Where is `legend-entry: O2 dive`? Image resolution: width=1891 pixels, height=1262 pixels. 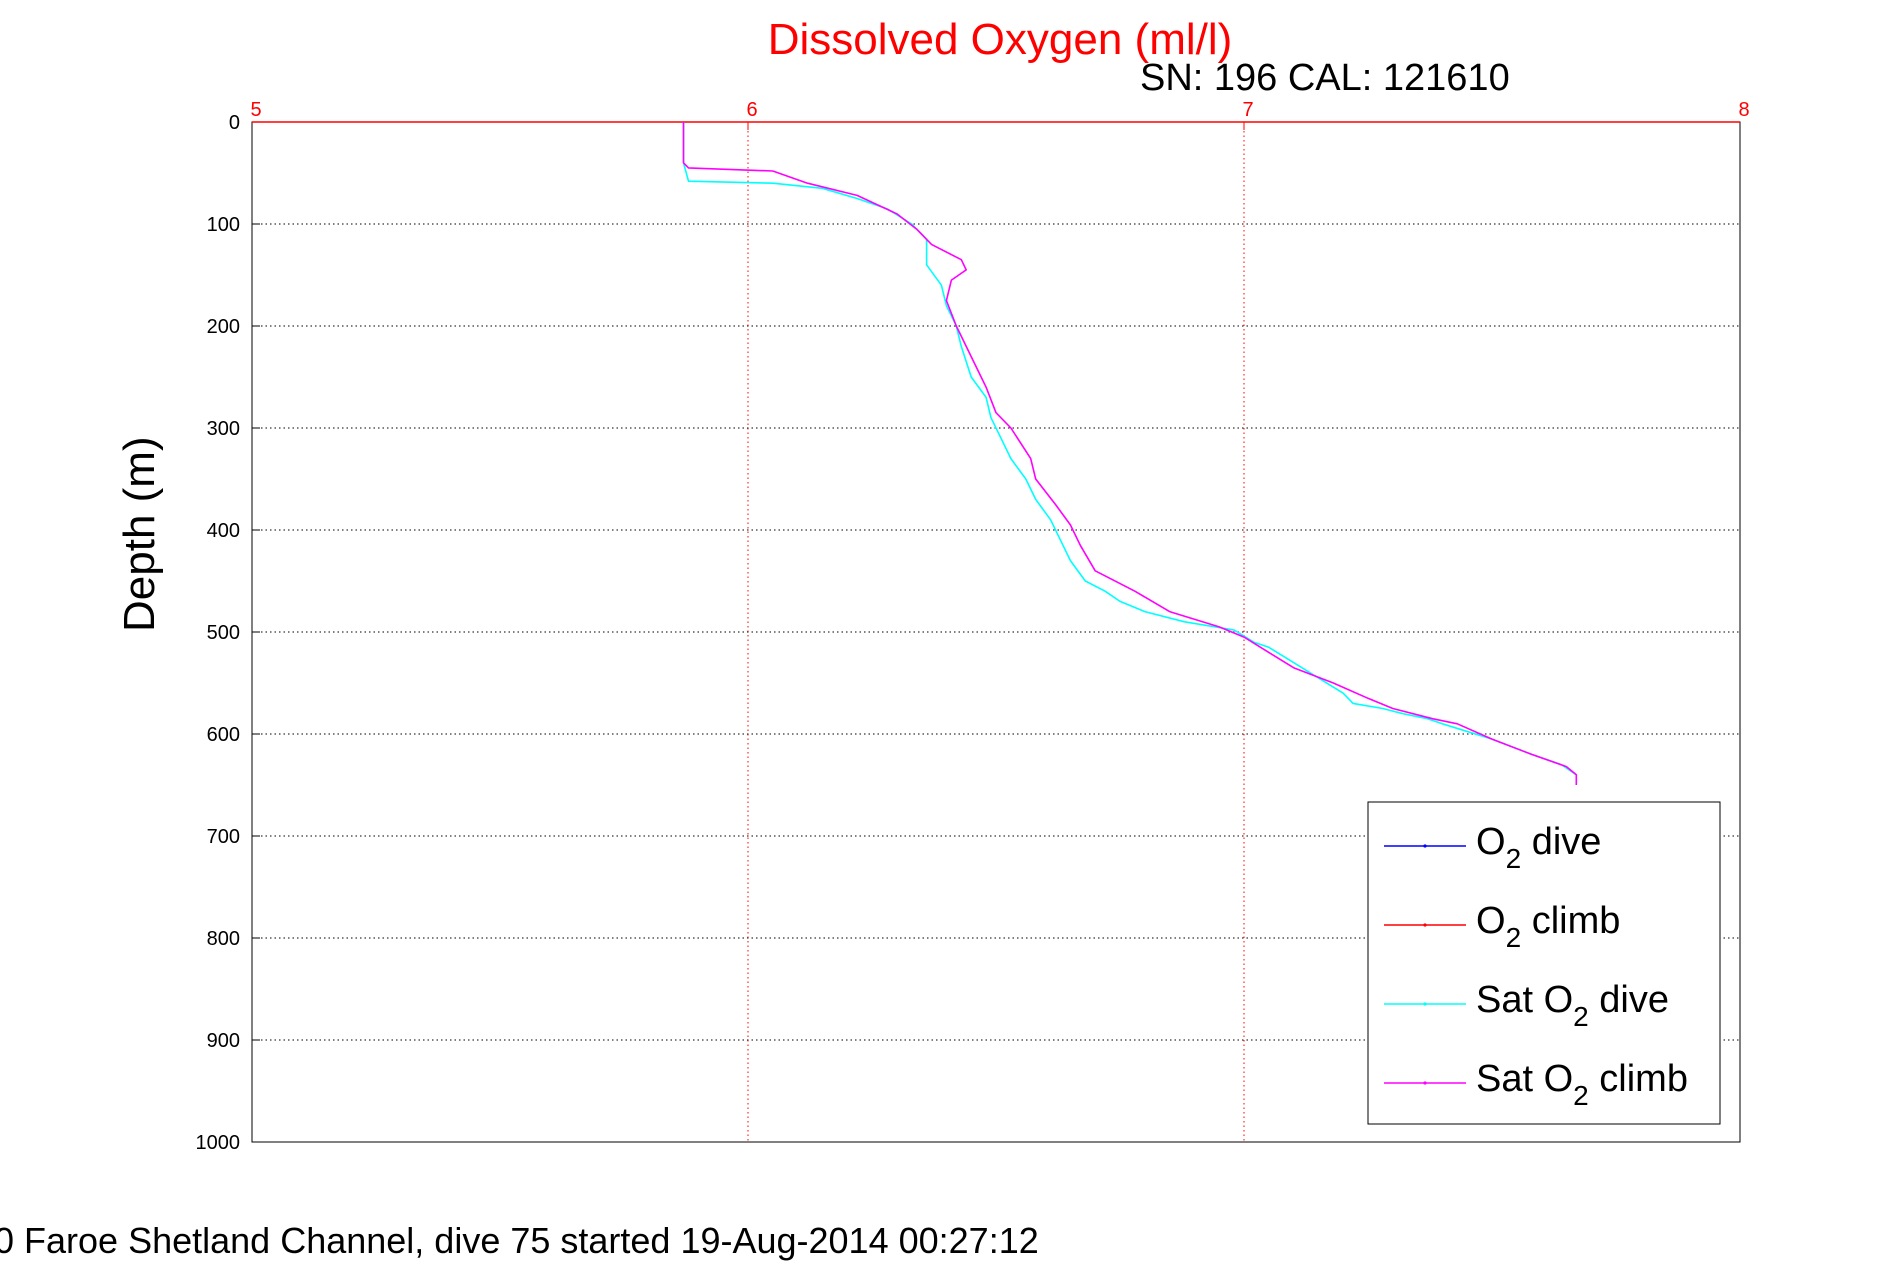 legend-entry: O2 dive is located at coordinates (1538, 847).